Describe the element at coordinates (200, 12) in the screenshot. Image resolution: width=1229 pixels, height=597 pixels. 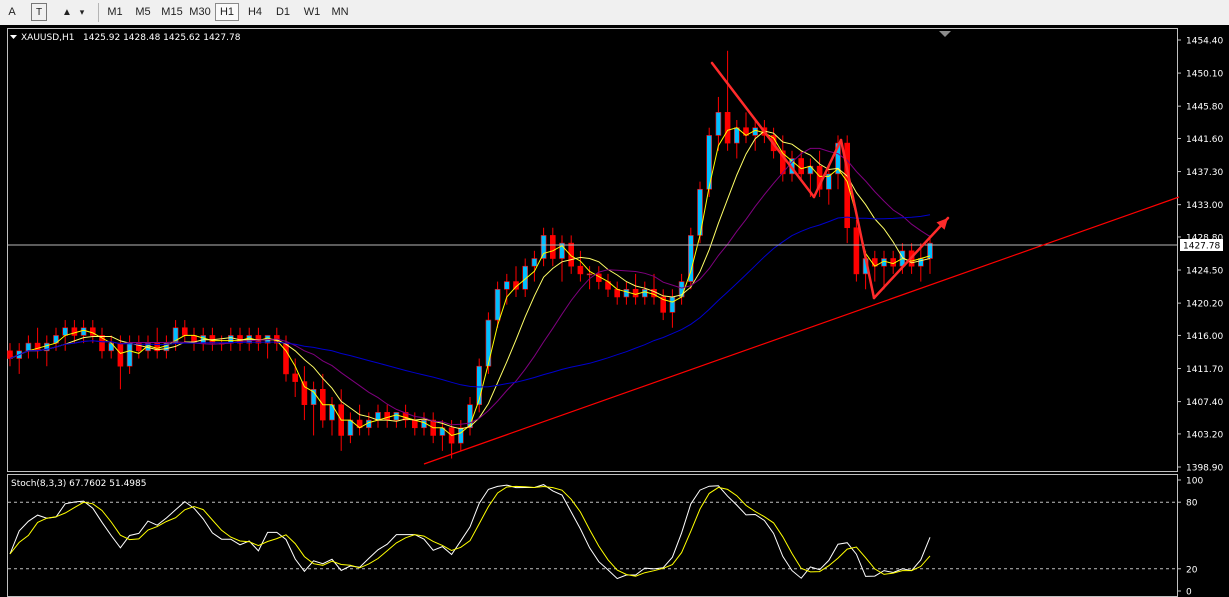
I see `timeframe-m30-button: M30` at that location.